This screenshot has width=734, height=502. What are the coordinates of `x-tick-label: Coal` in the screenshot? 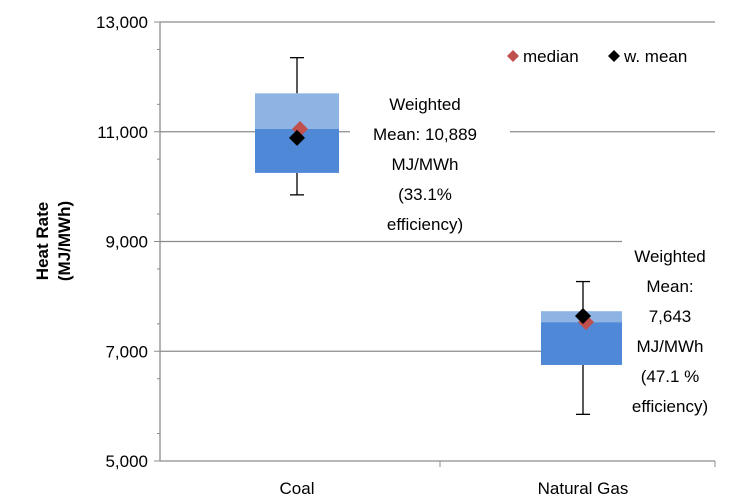 It's located at (297, 488).